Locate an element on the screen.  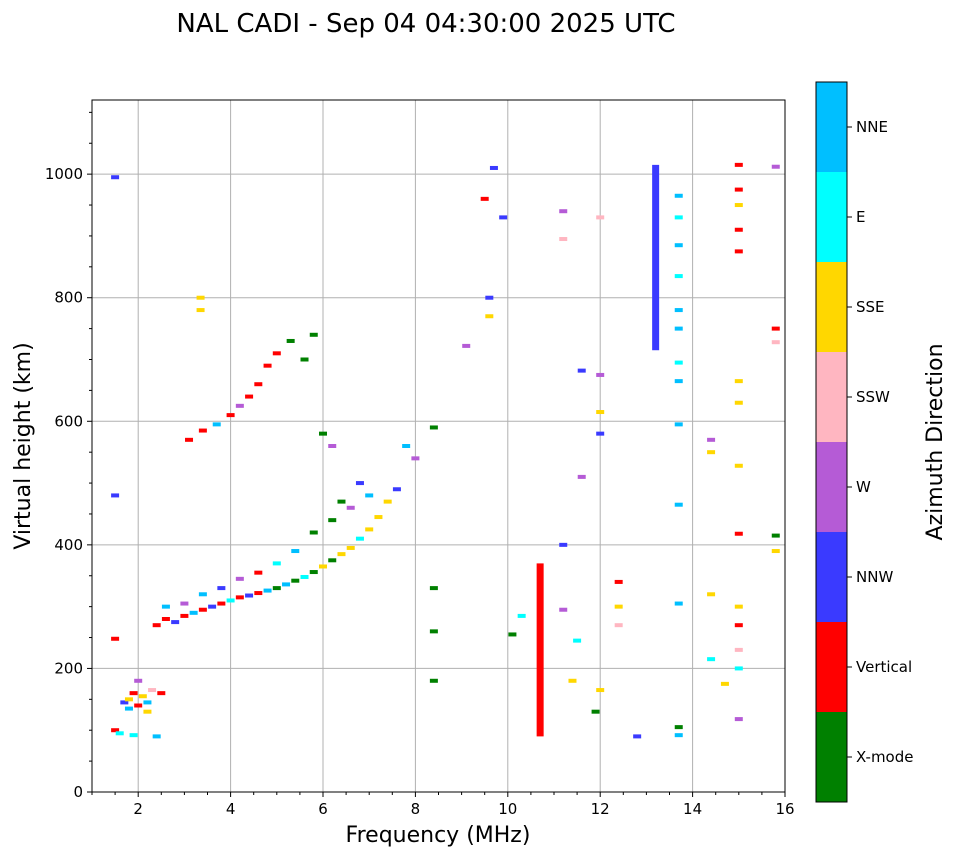
colorbar-label-sse: SSE is located at coordinates (870, 307).